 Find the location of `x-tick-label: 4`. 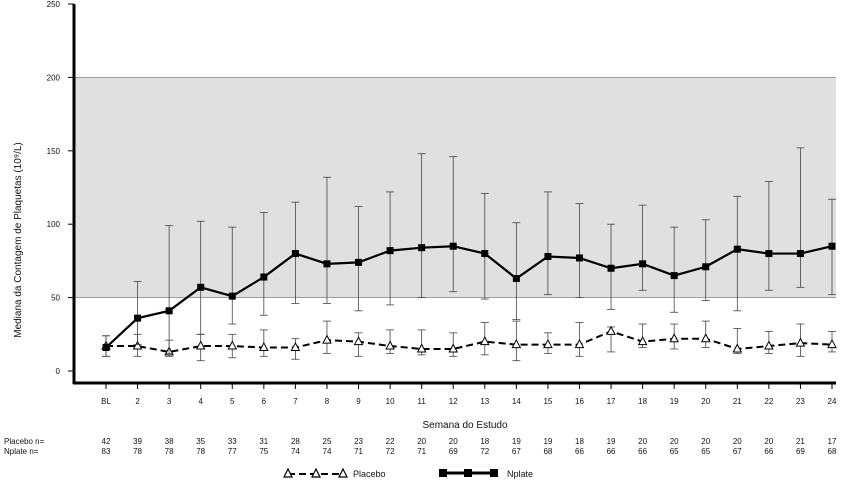

x-tick-label: 4 is located at coordinates (200, 401).